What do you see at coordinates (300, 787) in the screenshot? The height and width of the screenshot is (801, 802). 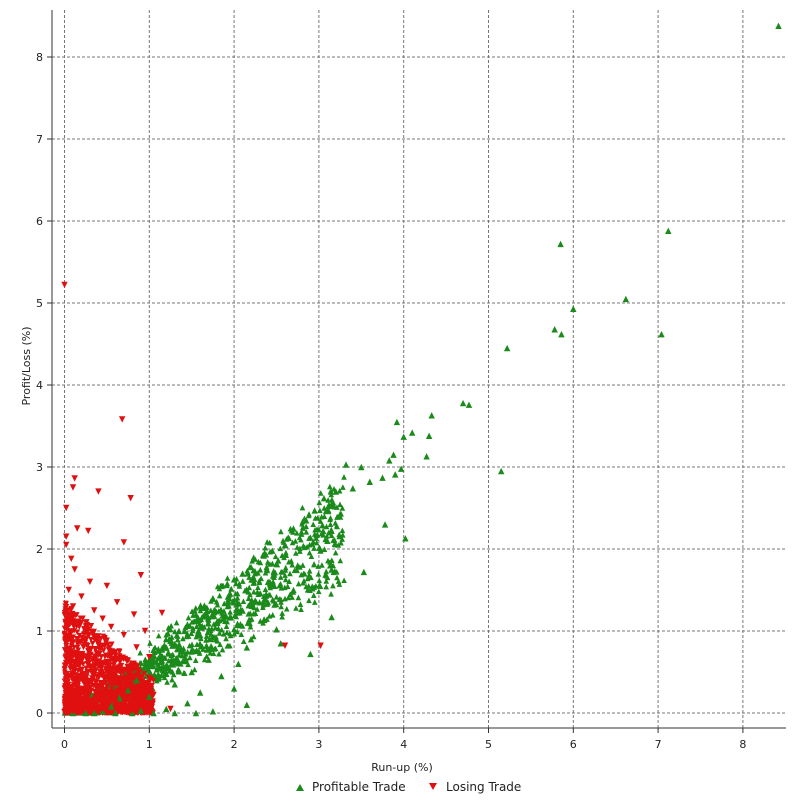 I see `legend-marker-up-icon` at bounding box center [300, 787].